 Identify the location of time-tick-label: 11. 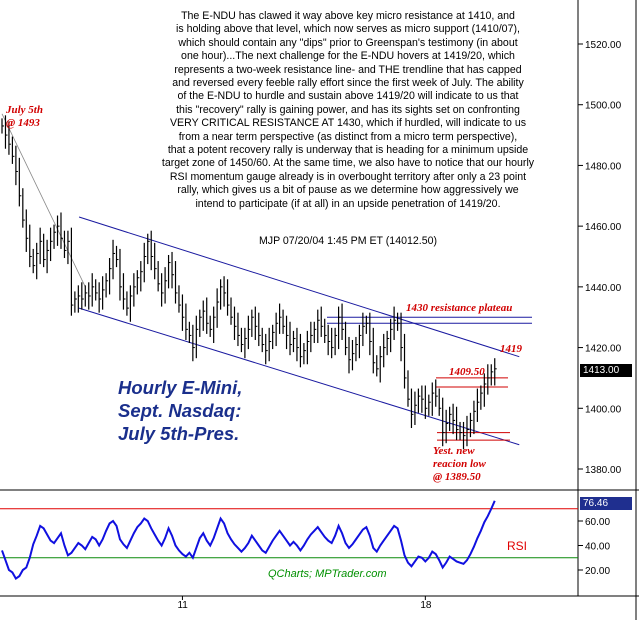
(182, 605).